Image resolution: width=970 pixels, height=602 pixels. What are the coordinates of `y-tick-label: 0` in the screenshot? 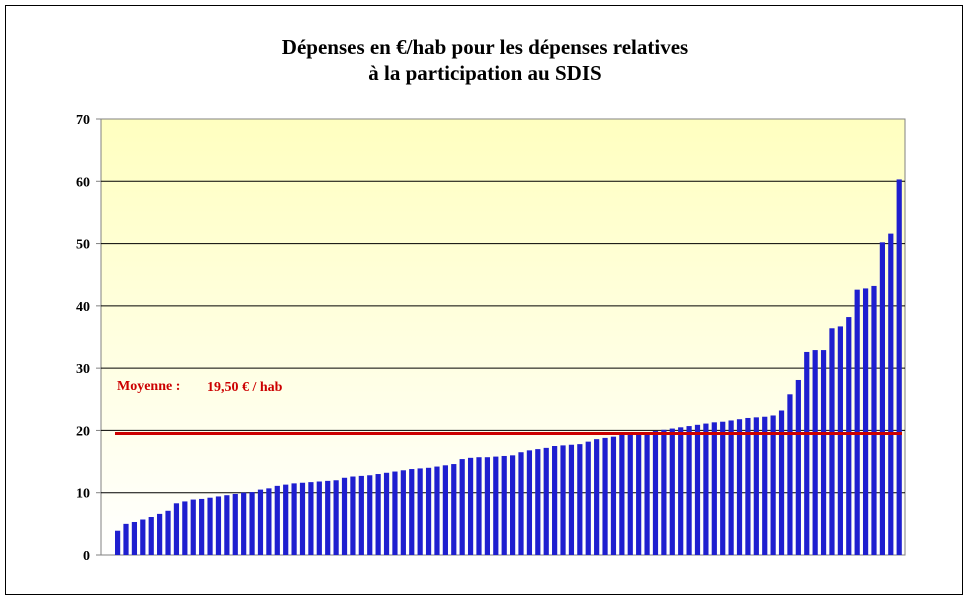 It's located at (86, 556).